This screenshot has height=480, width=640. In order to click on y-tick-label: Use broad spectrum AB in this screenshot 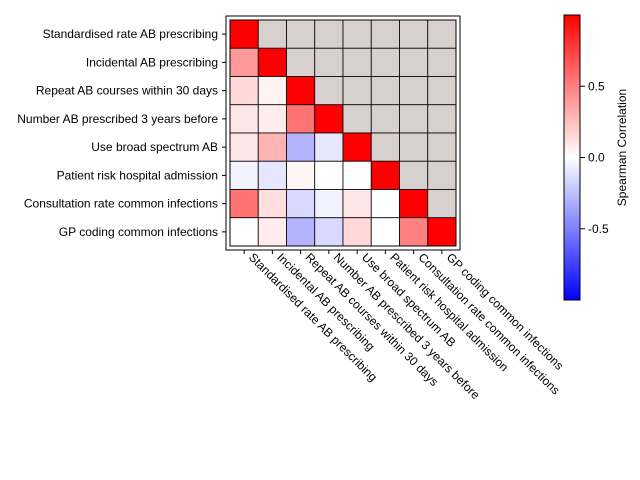, I will do `click(154, 147)`.